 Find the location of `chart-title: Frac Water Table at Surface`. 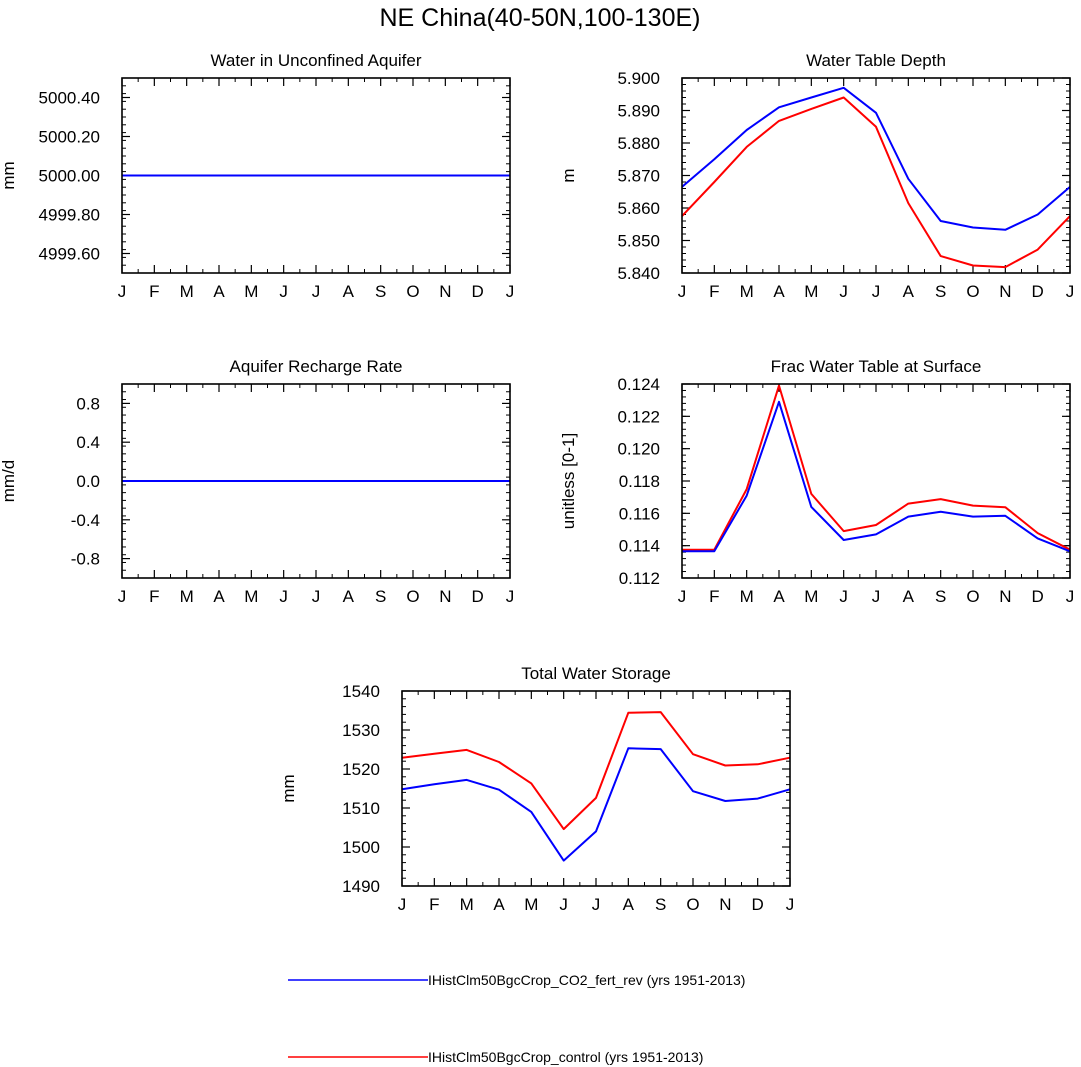

chart-title: Frac Water Table at Surface is located at coordinates (876, 366).